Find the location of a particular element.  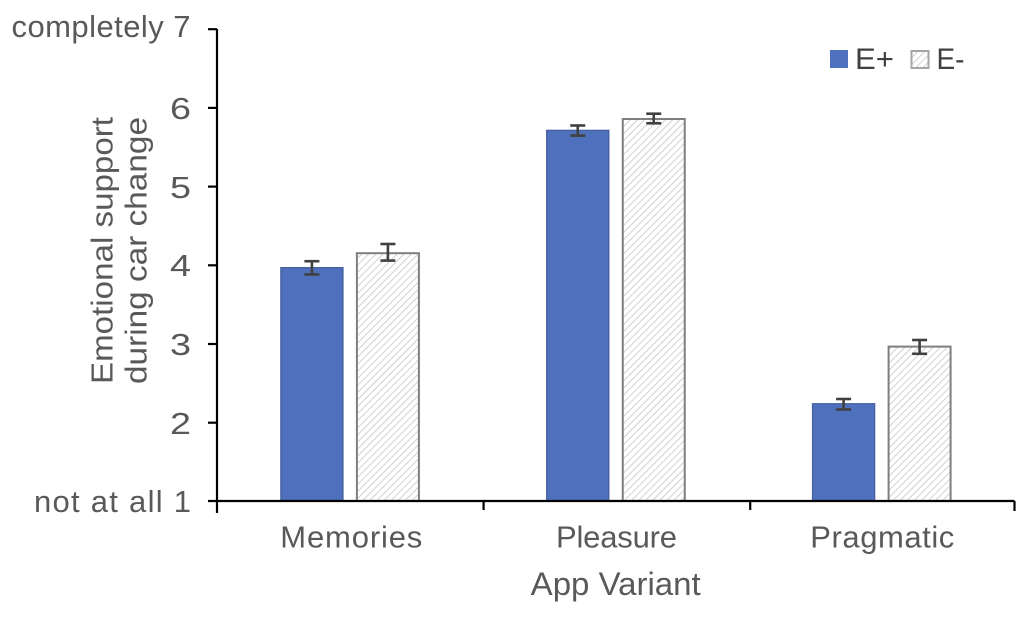

svg-text: Pragmatic is located at coordinates (882, 537).